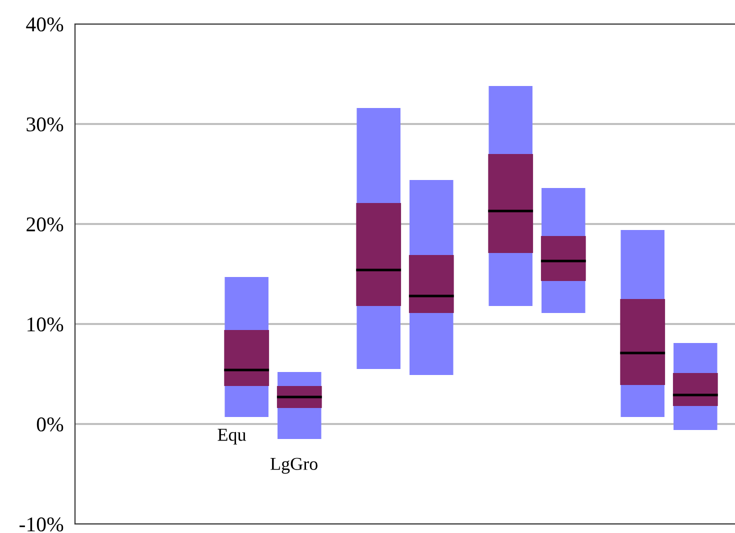  I want to click on y-tick-label: 20%, so click(45, 224).